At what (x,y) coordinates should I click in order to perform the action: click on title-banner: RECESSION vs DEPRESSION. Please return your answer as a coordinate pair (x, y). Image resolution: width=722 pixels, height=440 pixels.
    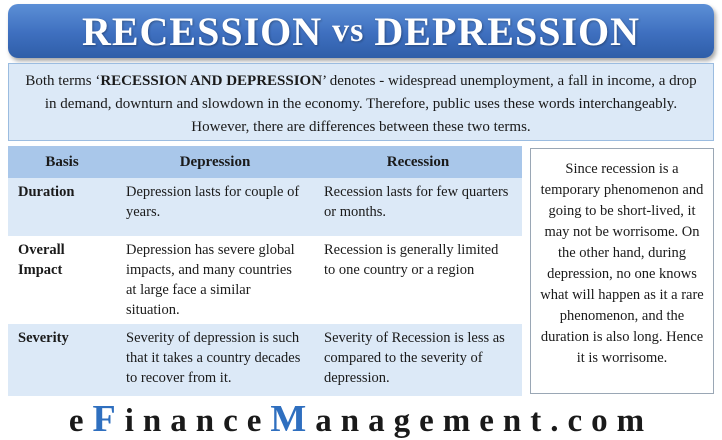
    Looking at the image, I should click on (361, 31).